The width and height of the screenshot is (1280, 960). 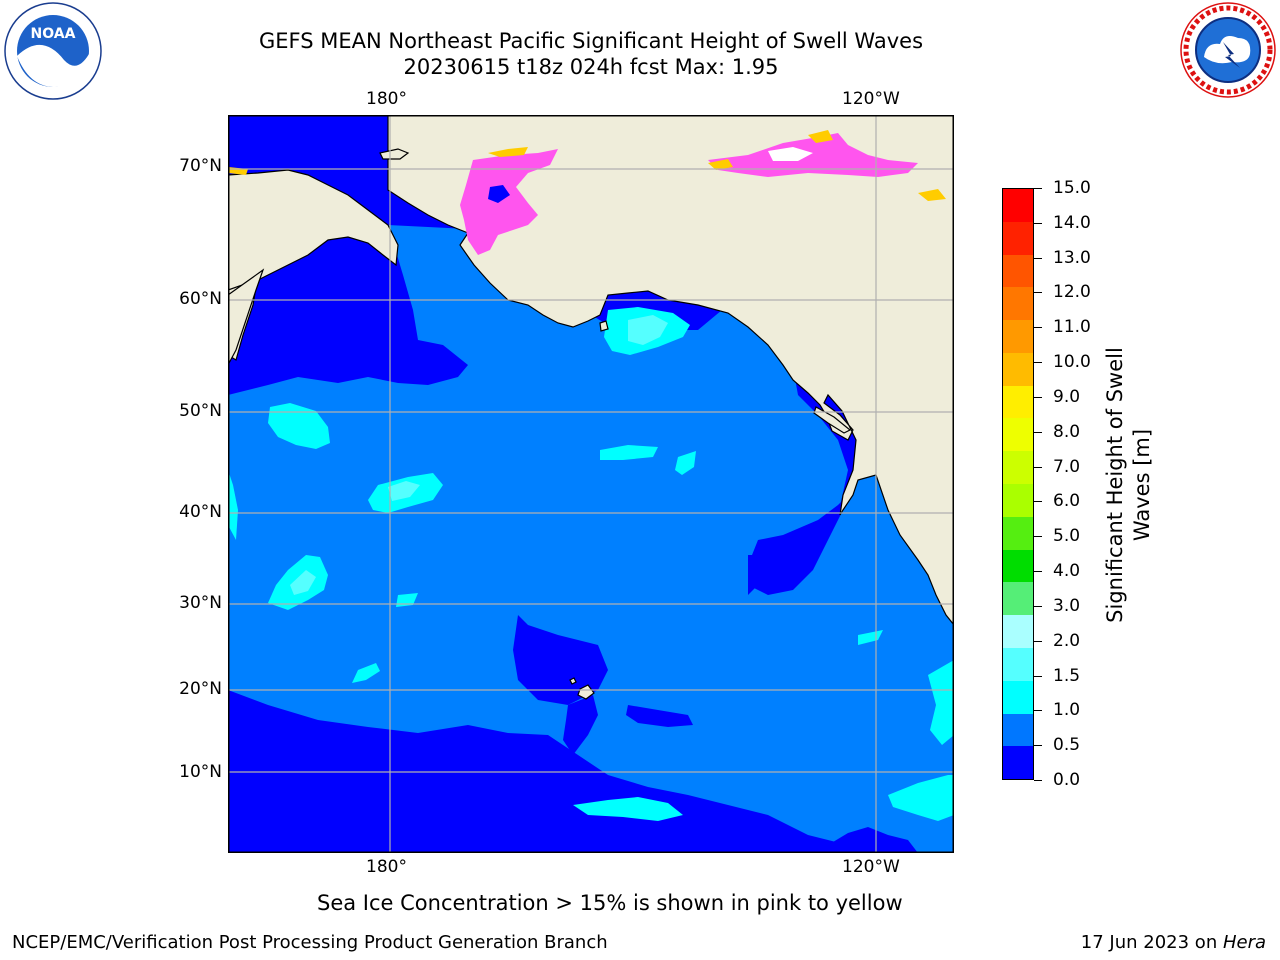 What do you see at coordinates (1142, 485) in the screenshot?
I see `colorbar-label-line2: Waves [m]` at bounding box center [1142, 485].